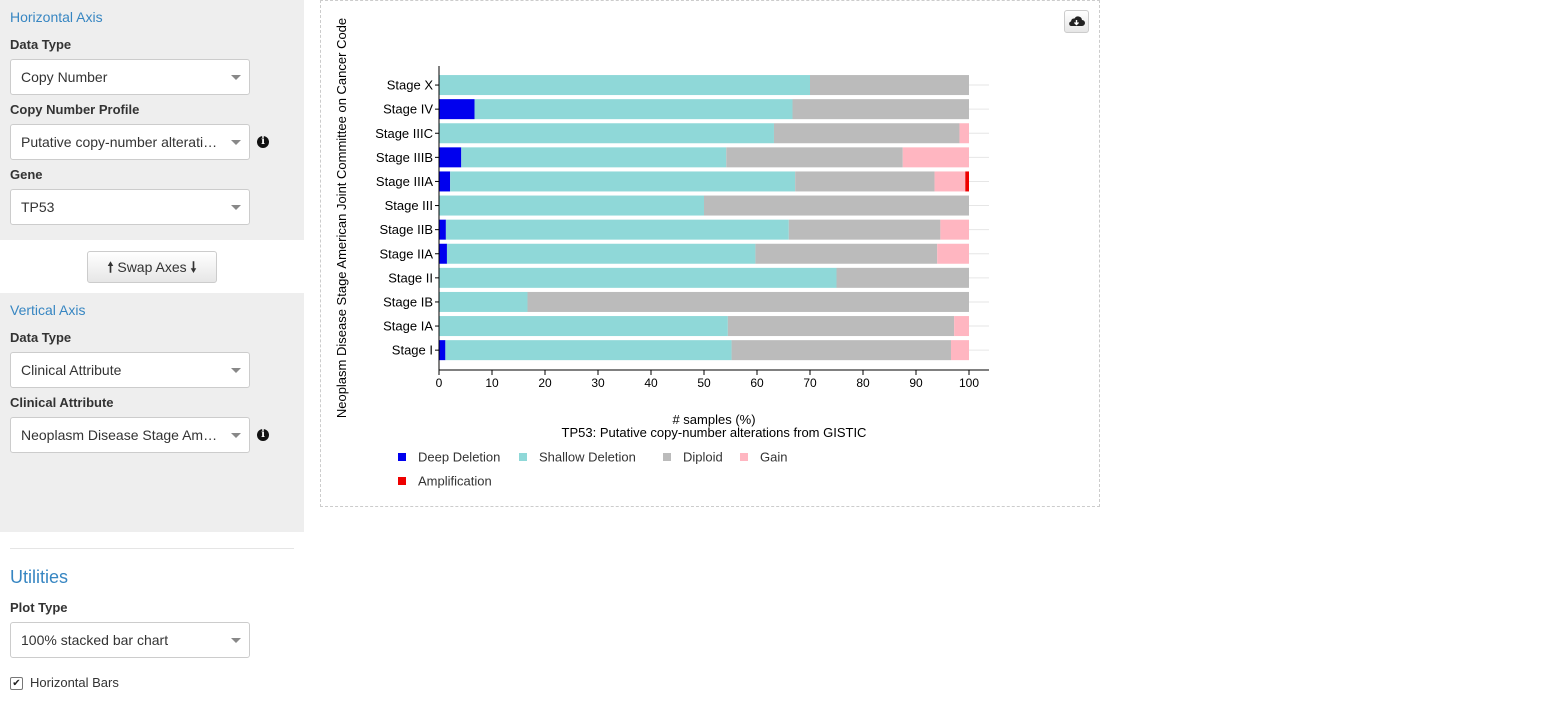  I want to click on plot-type-label: Plot Type, so click(39, 607).